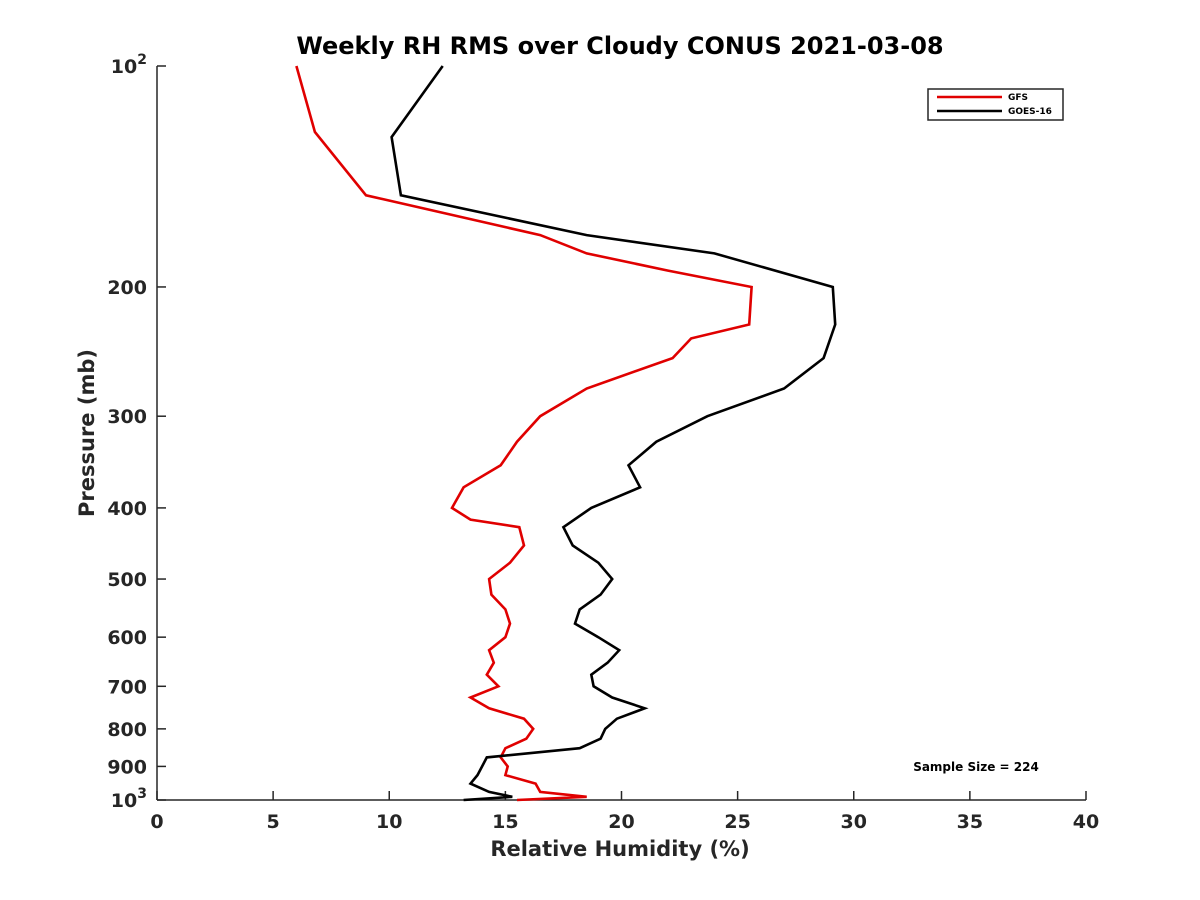 The height and width of the screenshot is (900, 1200). I want to click on y-axis-label: Pressure (mb), so click(87, 433).